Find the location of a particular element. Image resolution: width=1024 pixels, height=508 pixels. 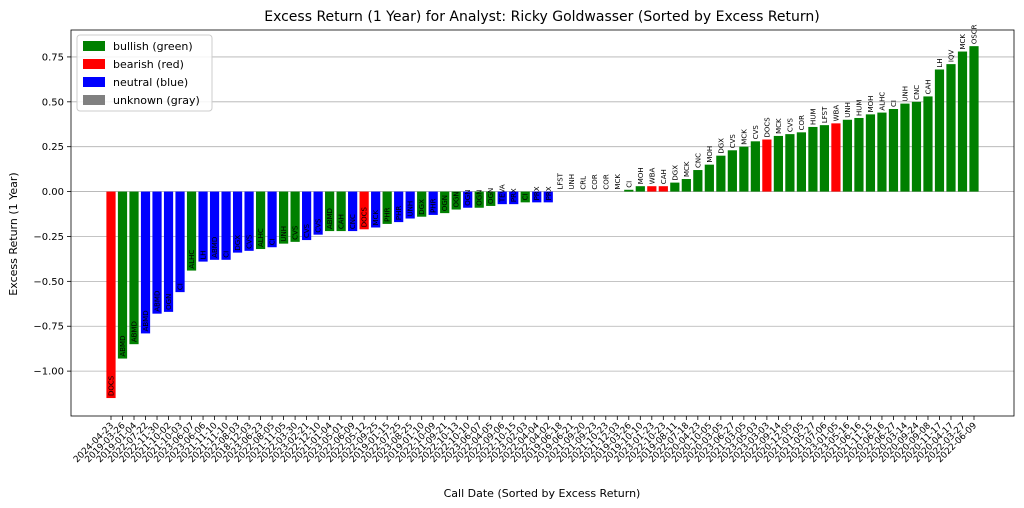

legend-label: bearish (red) is located at coordinates (148, 64).